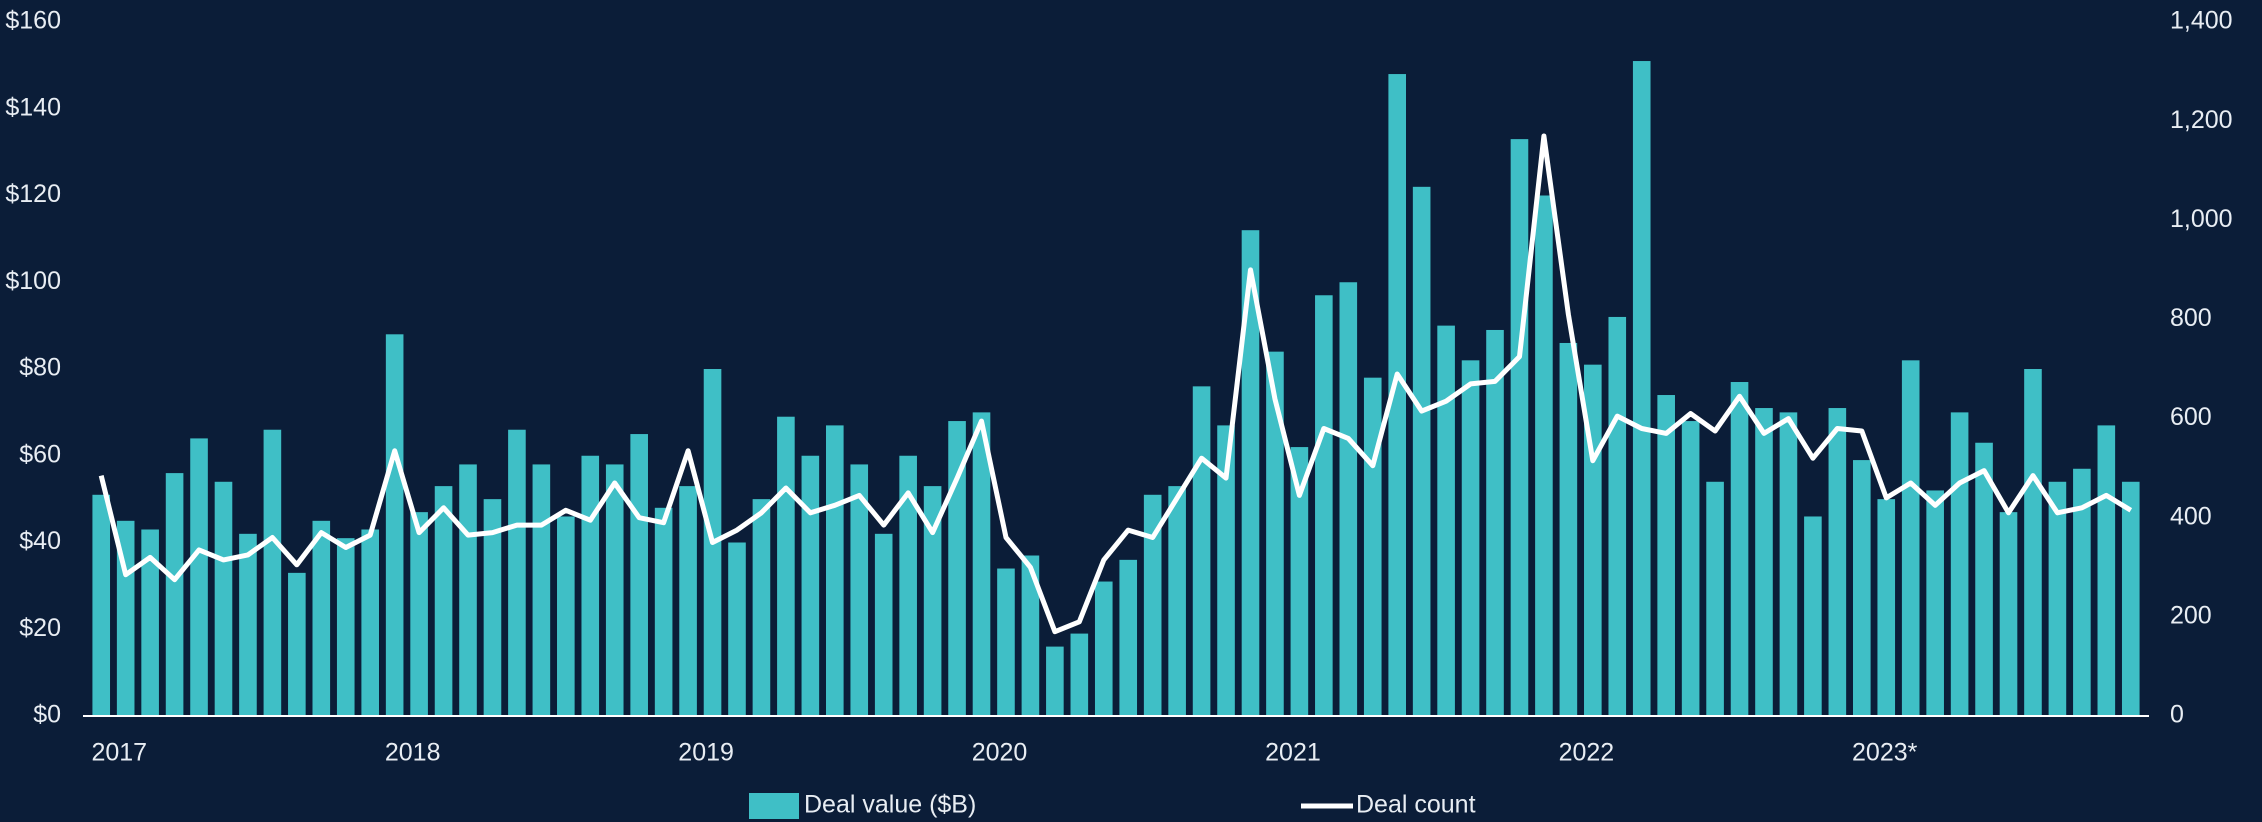  Describe the element at coordinates (706, 753) in the screenshot. I see `x-tick-label: 2019` at that location.